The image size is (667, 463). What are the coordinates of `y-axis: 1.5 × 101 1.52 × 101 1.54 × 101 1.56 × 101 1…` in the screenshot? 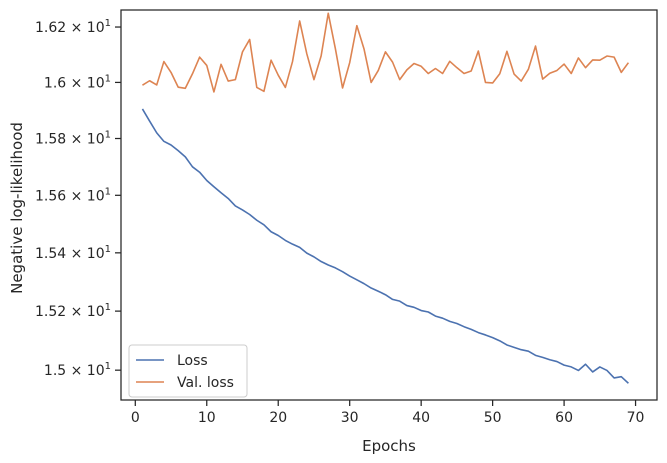 It's located at (78, 198).